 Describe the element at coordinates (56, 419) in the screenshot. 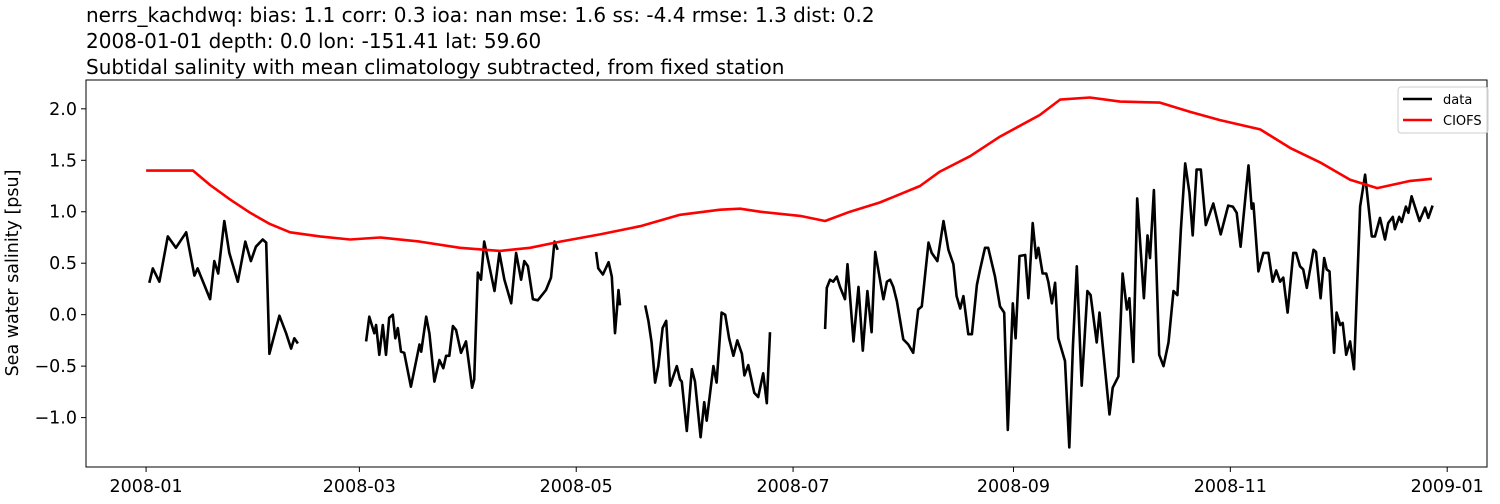

I see `y-tick-label: −1.0` at that location.